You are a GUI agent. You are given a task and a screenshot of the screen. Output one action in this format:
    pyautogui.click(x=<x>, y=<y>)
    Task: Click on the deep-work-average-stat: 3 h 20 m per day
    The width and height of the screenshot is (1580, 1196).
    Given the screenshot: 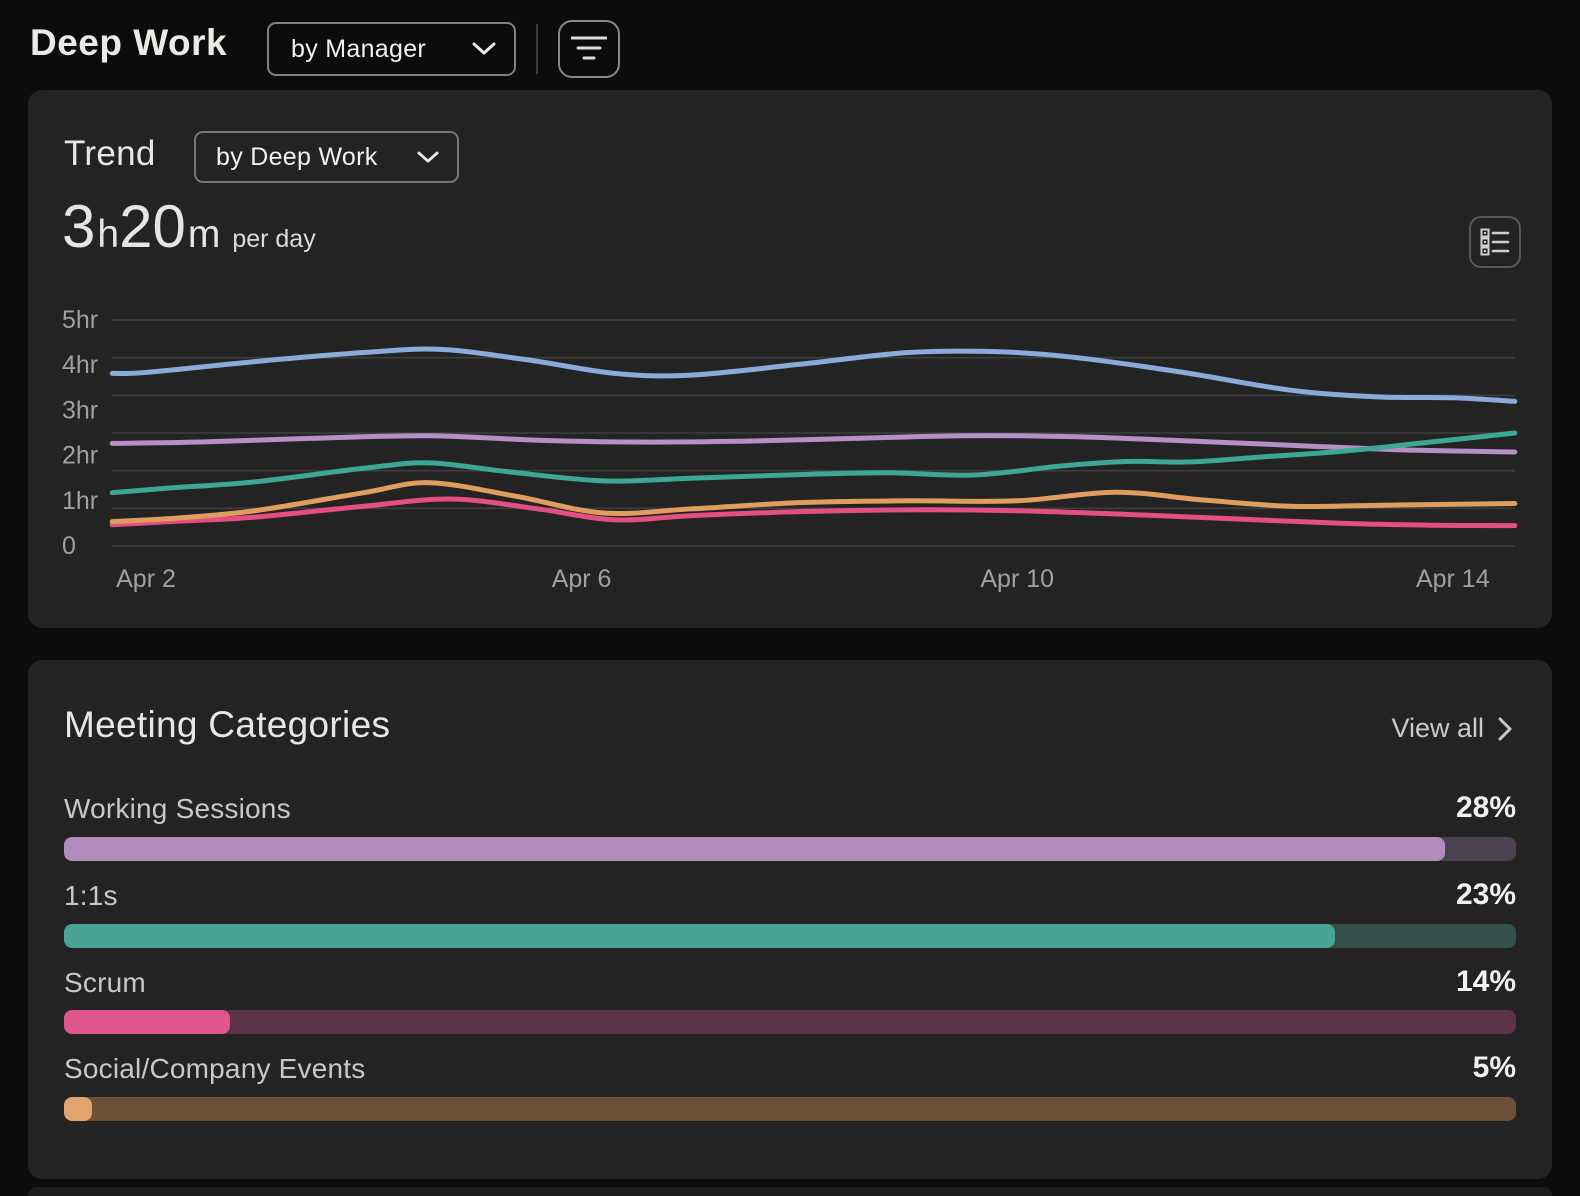 What is the action you would take?
    pyautogui.click(x=189, y=226)
    